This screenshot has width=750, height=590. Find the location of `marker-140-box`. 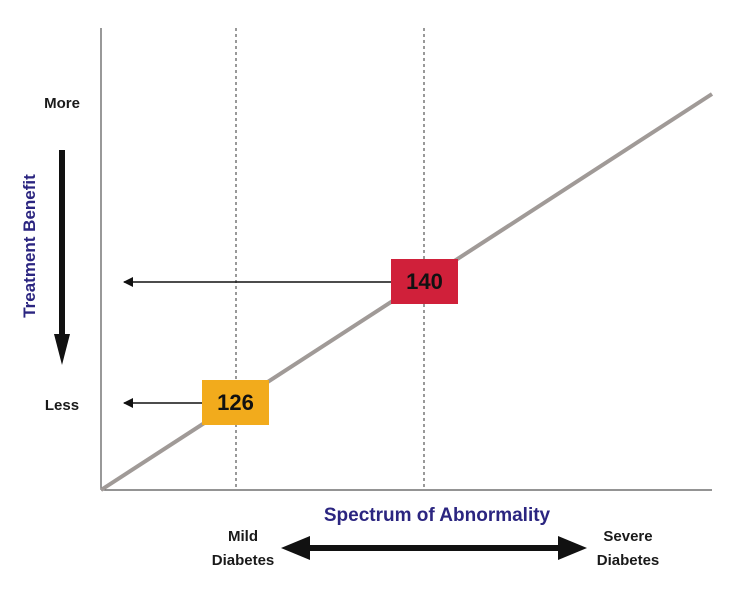

marker-140-box is located at coordinates (424, 281).